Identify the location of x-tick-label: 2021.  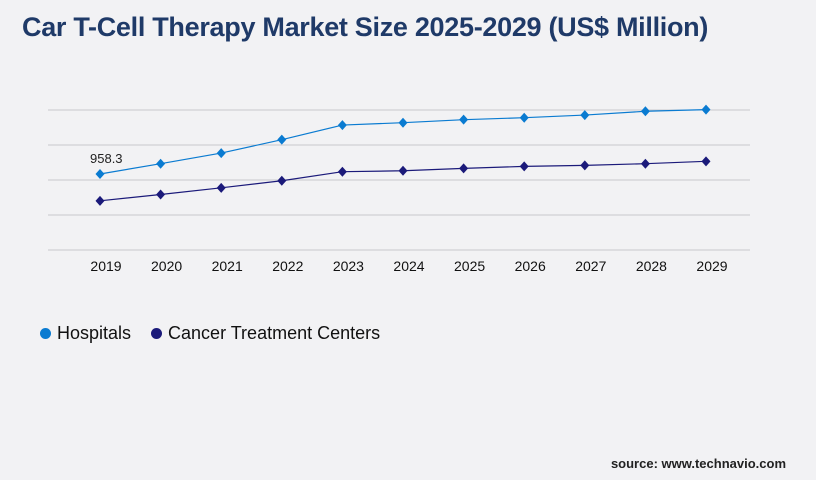
(227, 266).